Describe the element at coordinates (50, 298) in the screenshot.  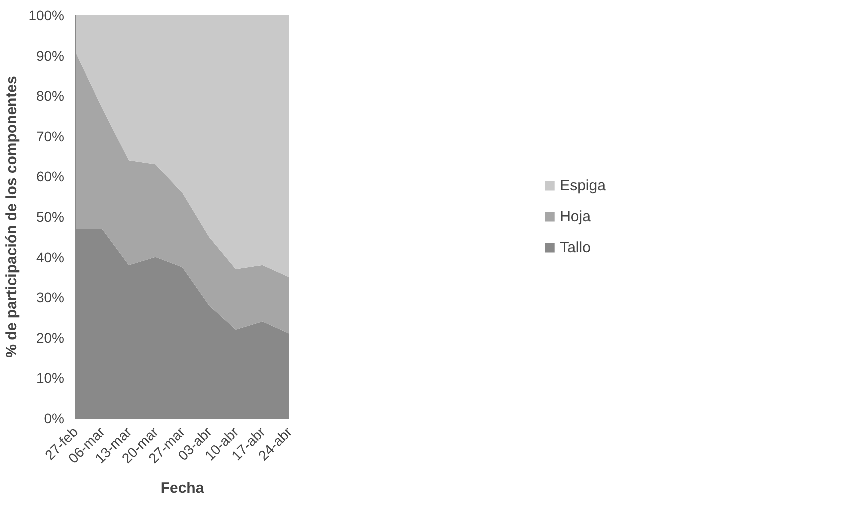
I see `y-tick-label: 30%` at that location.